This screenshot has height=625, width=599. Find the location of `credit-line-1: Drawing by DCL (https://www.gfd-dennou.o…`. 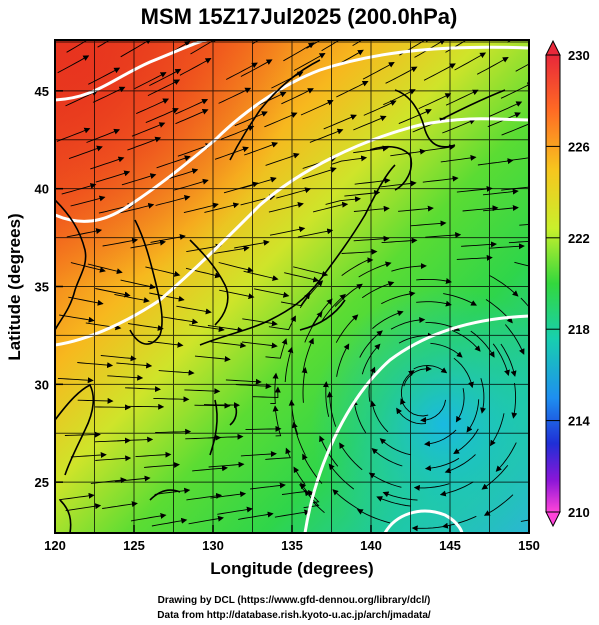

credit-line-1: Drawing by DCL (https://www.gfd-dennou.o… is located at coordinates (294, 600).